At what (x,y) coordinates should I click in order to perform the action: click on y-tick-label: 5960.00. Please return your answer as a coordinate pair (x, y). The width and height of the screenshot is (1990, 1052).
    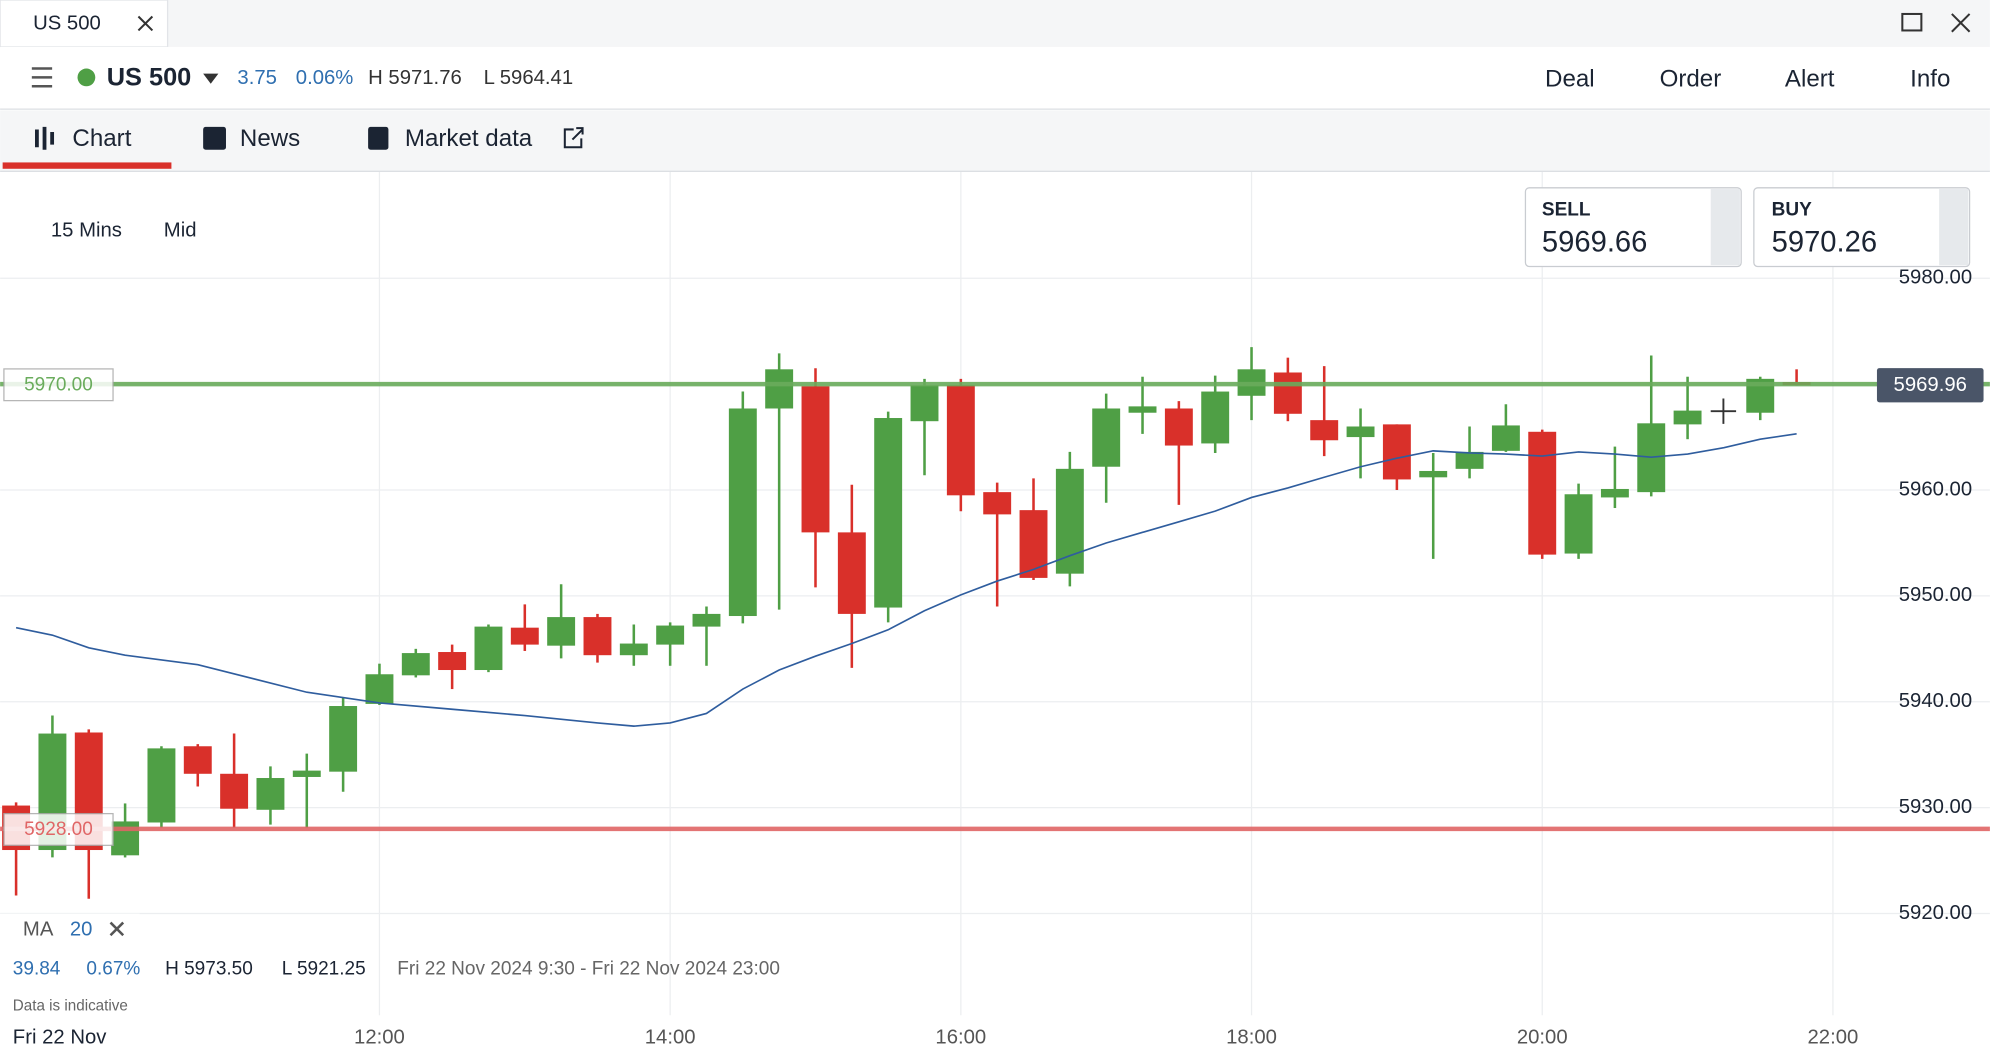
    Looking at the image, I should click on (1935, 489).